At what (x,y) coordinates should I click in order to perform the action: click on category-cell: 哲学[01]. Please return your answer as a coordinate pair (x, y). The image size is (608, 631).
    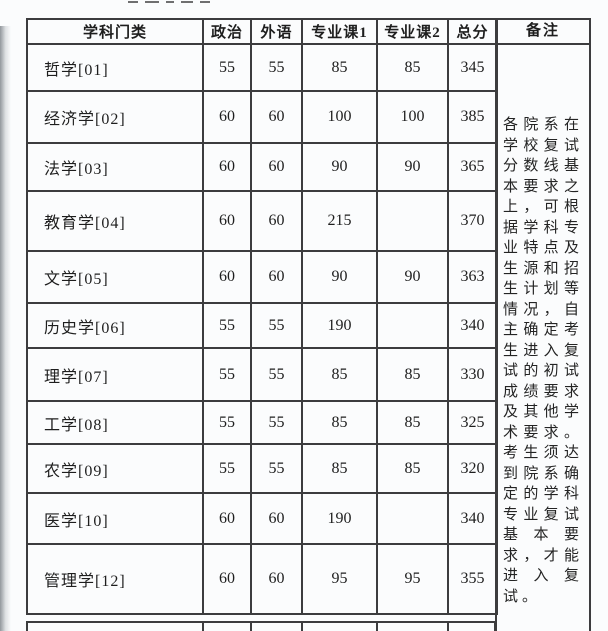
    Looking at the image, I should click on (115, 67).